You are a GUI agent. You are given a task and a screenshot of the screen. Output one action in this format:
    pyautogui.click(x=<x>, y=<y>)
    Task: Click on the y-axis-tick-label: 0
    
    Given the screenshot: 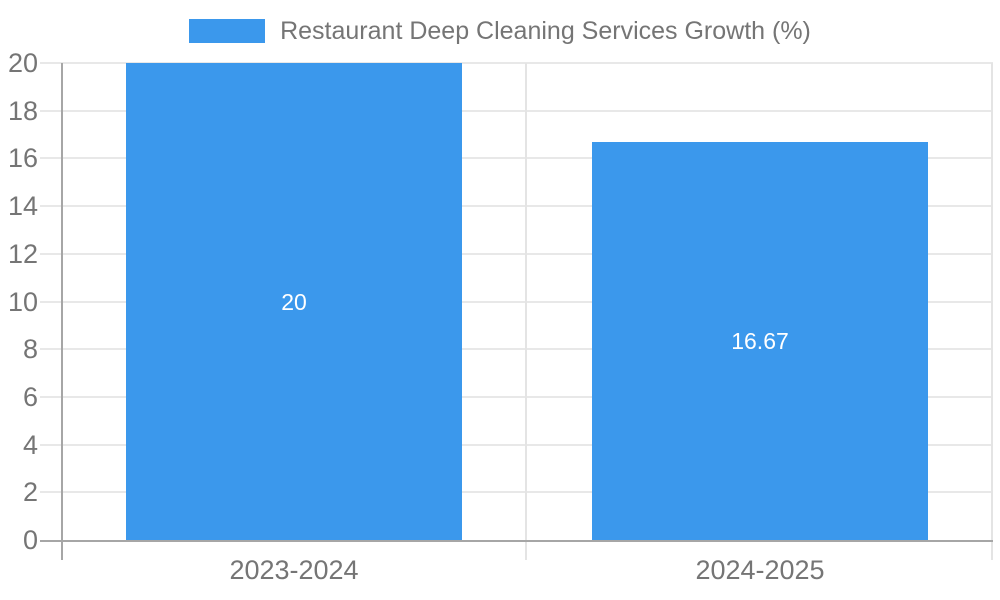 What is the action you would take?
    pyautogui.click(x=30, y=540)
    